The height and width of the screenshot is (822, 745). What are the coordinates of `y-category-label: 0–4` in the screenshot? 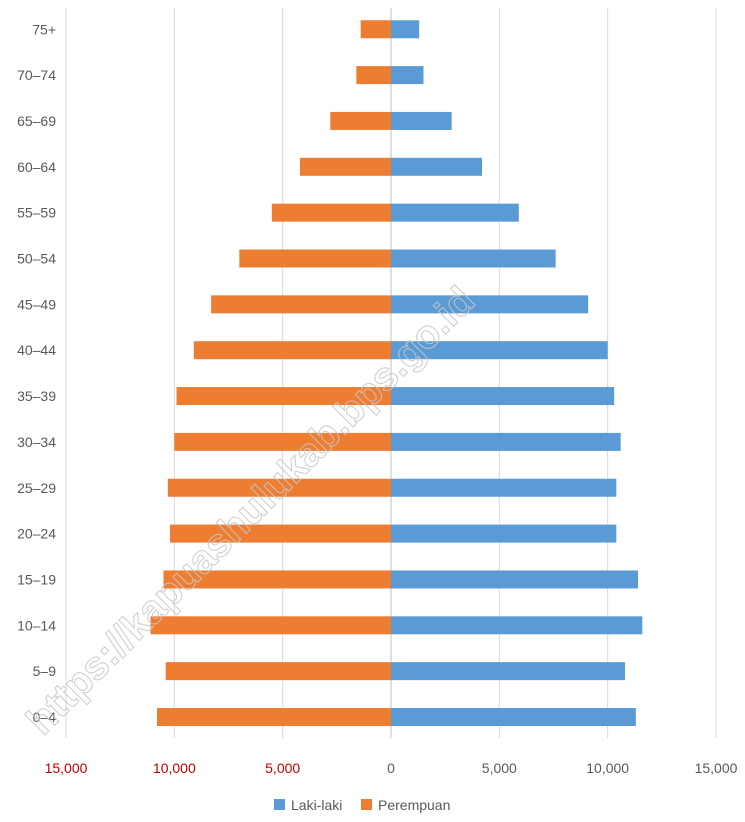 It's located at (45, 717).